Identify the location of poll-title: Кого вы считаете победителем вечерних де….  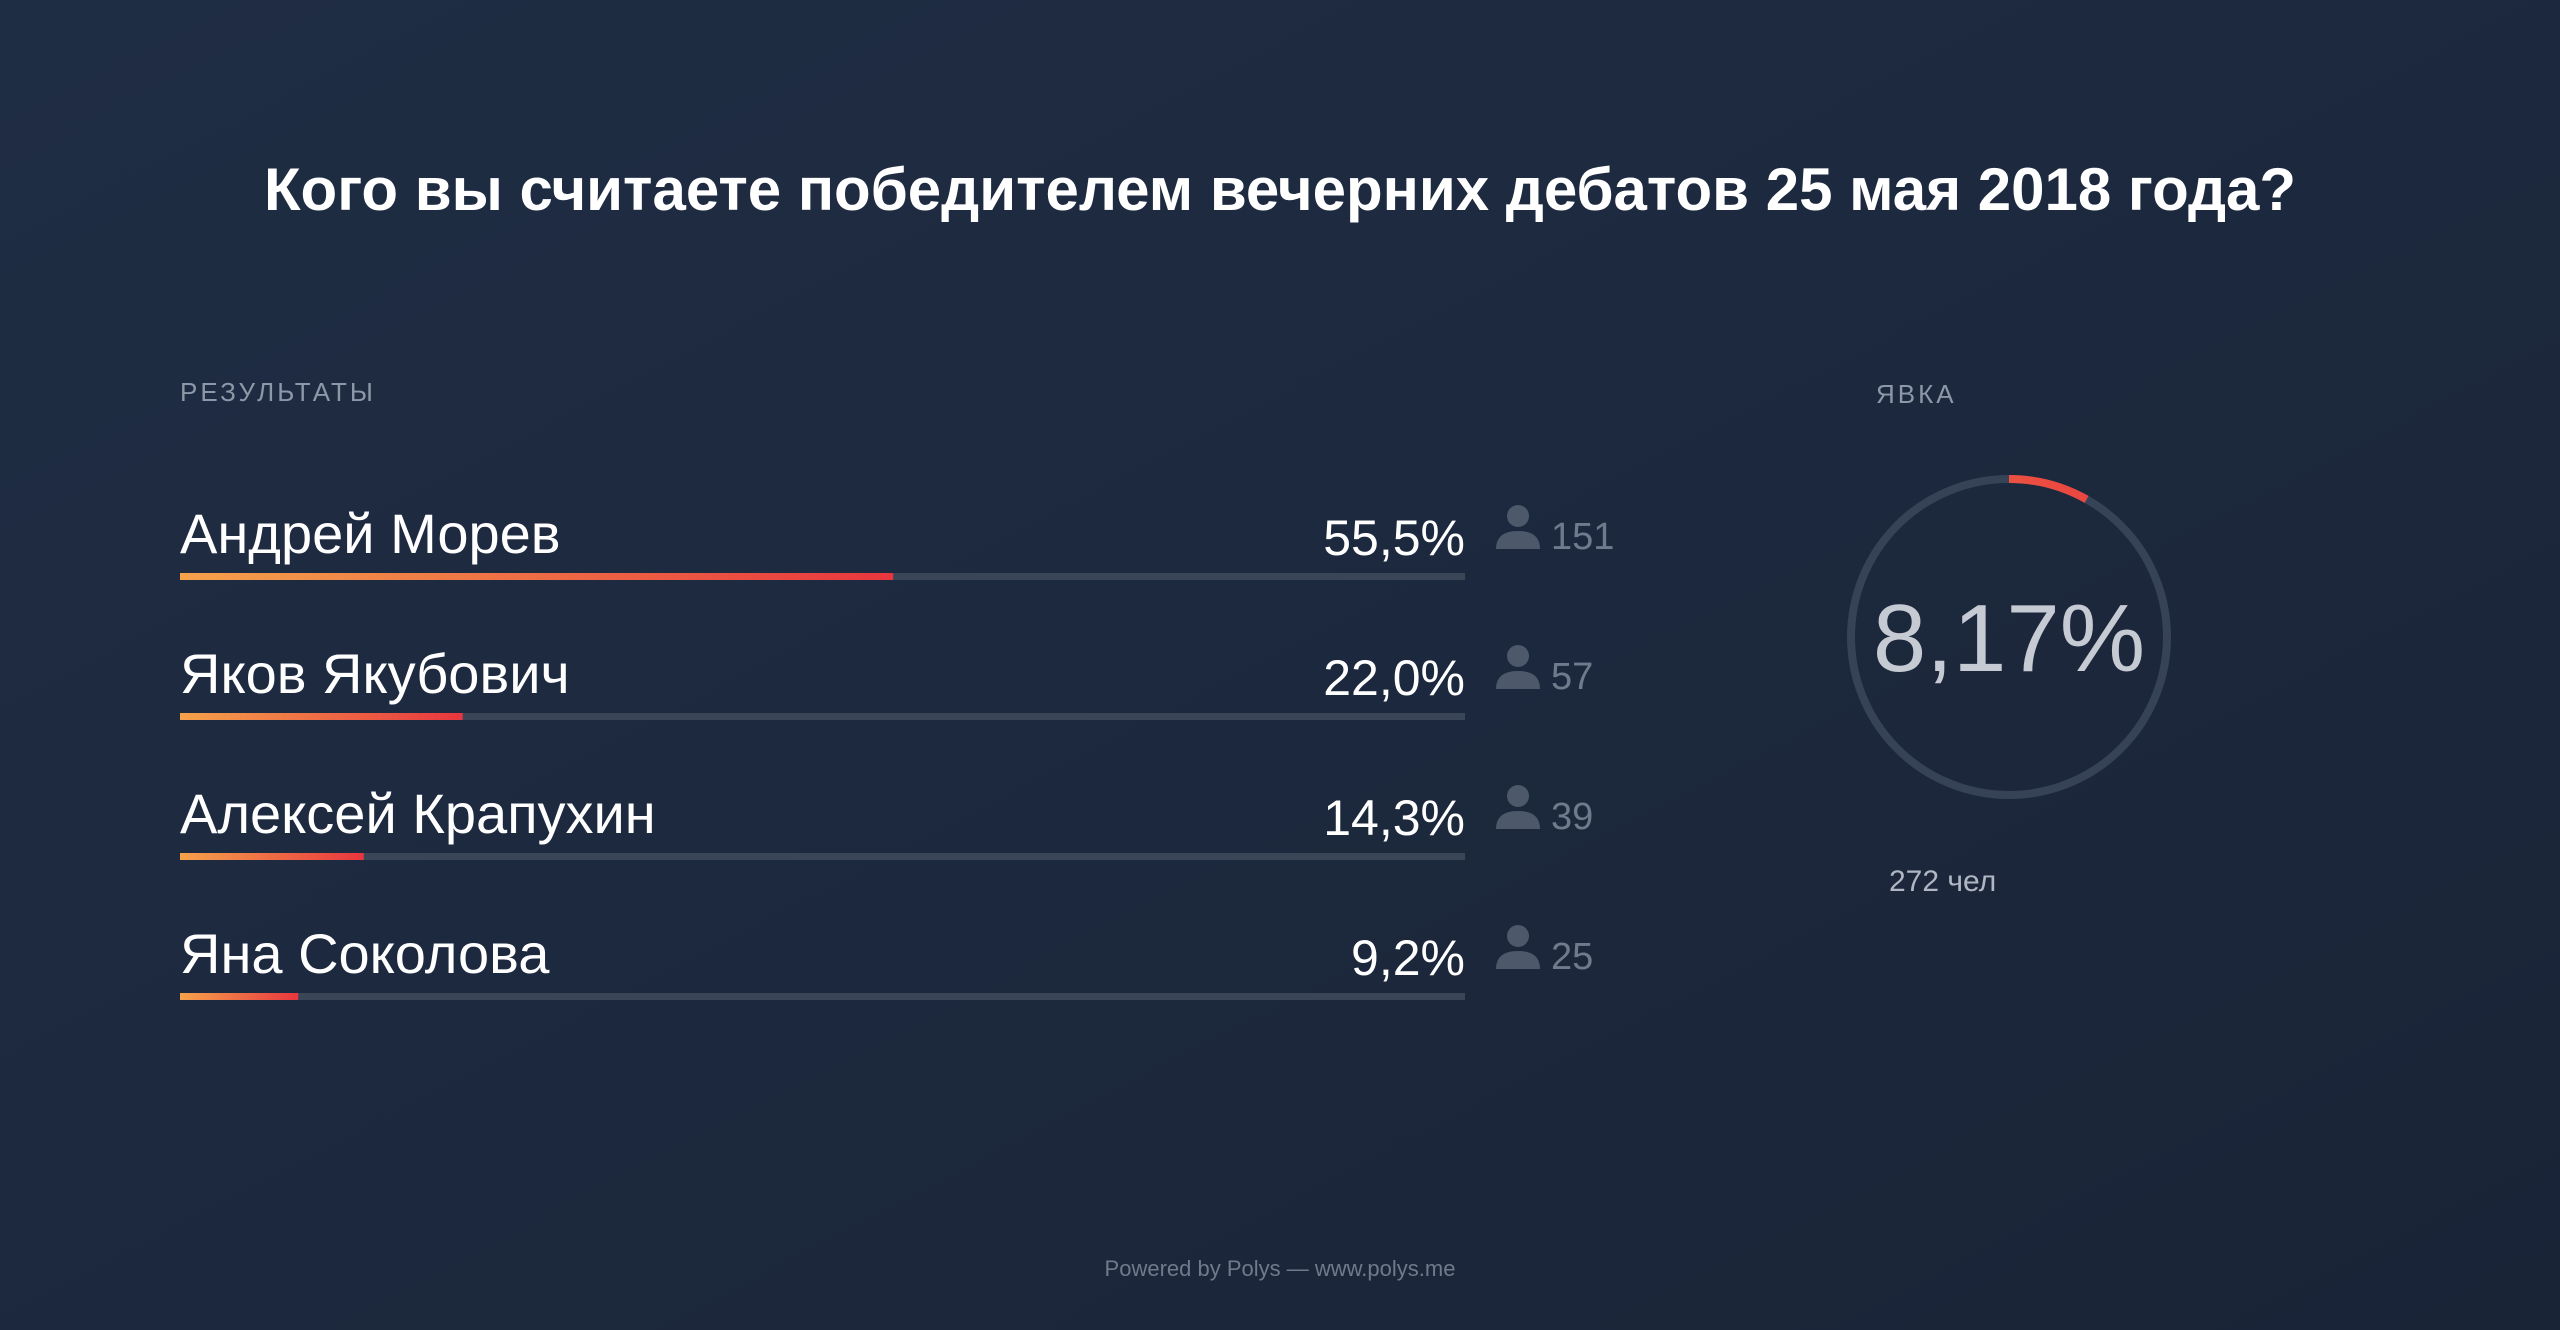
(1280, 189).